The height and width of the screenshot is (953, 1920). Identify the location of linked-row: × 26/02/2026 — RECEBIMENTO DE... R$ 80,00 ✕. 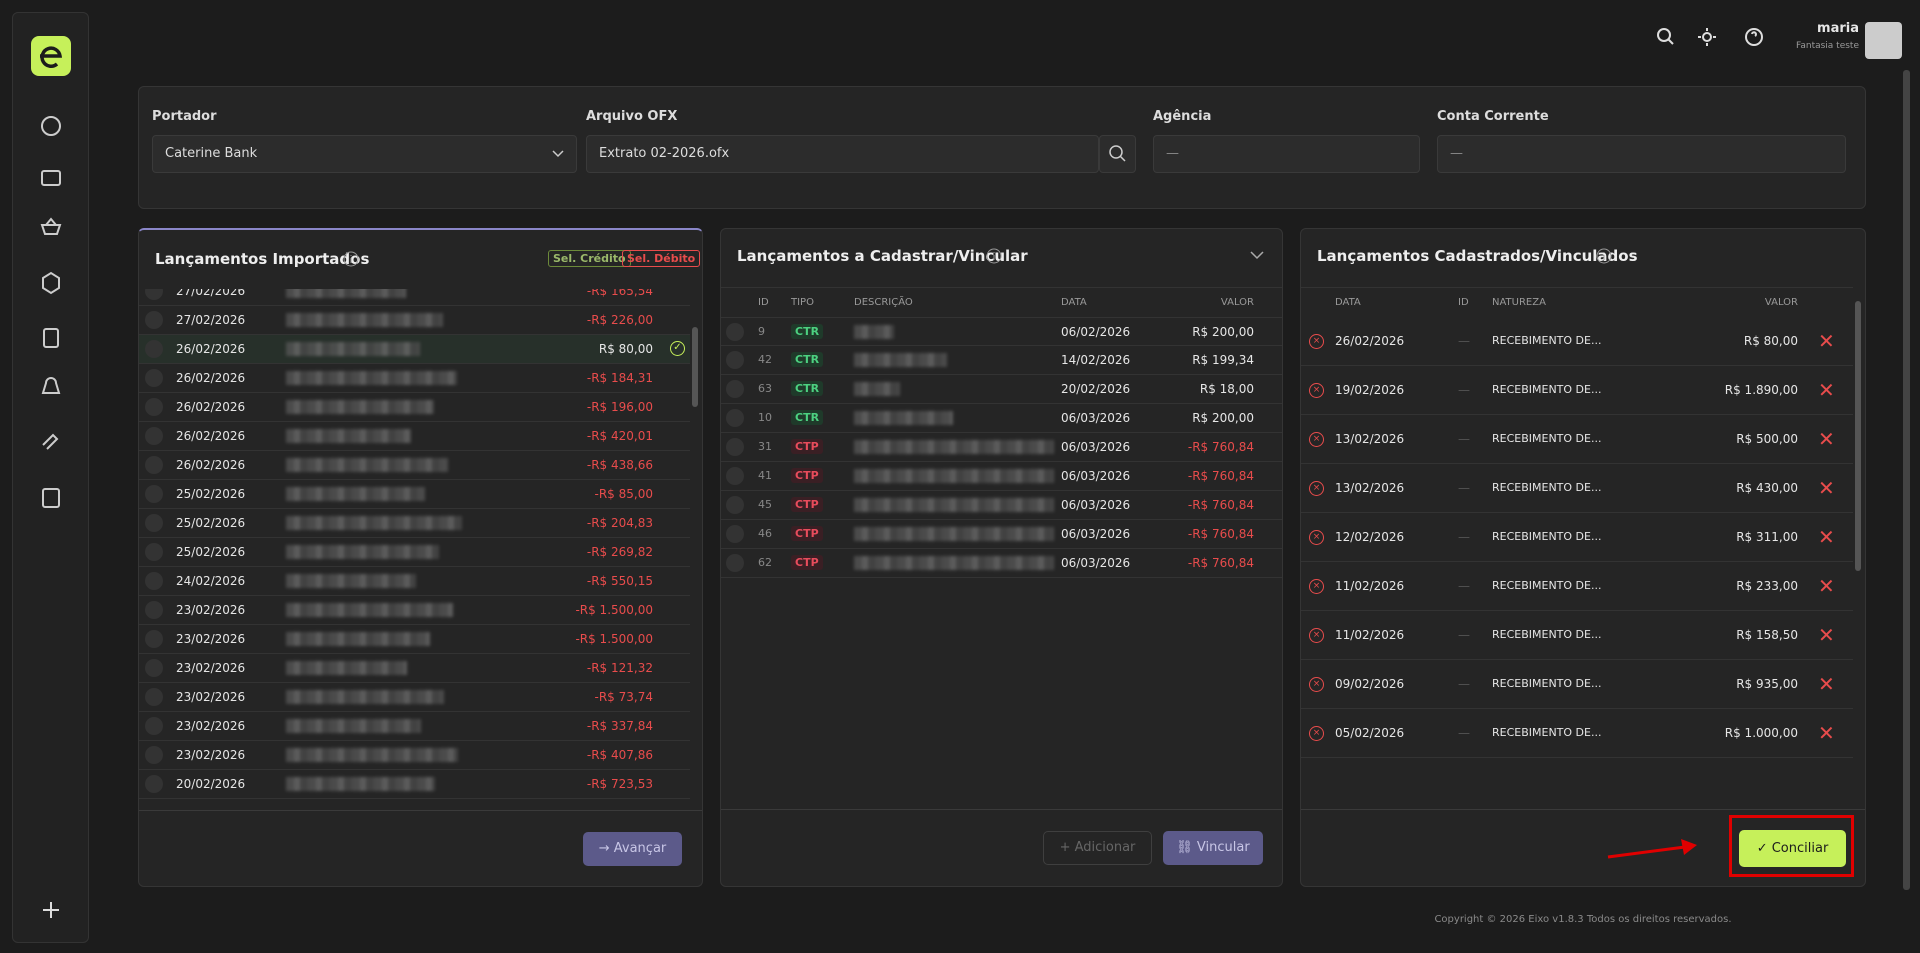
(1577, 341).